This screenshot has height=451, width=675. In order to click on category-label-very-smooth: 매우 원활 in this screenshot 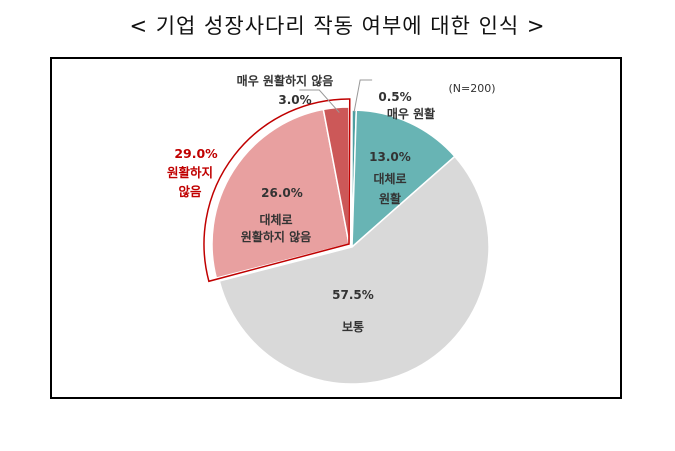, I will do `click(411, 113)`.